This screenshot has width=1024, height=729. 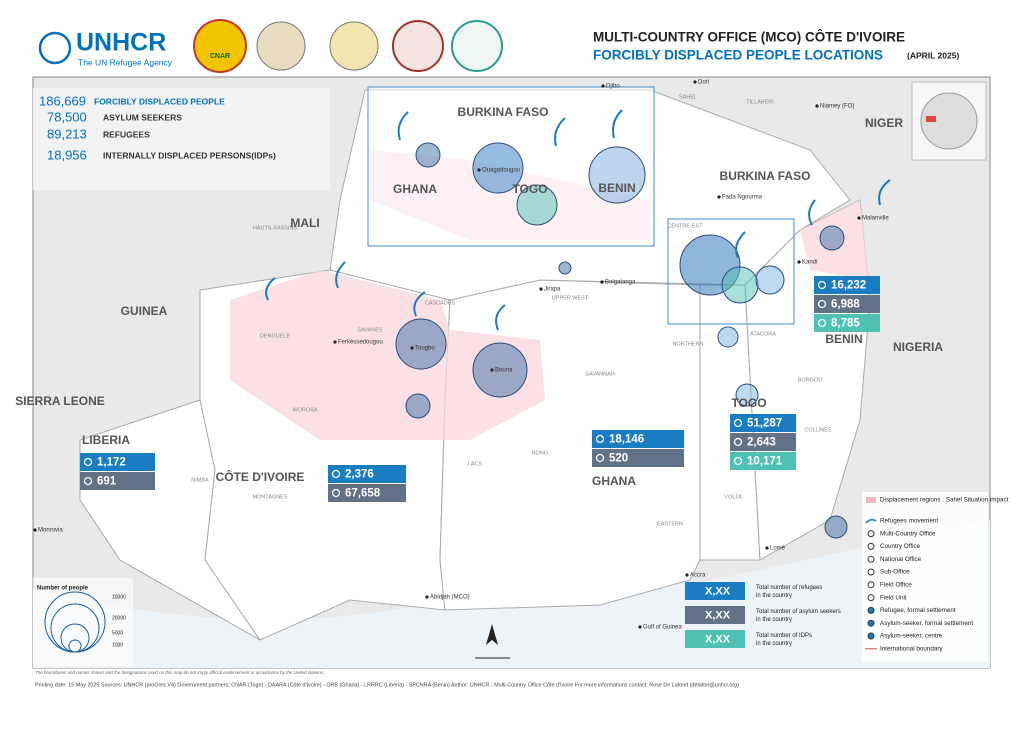 I want to click on place-label: Dori, so click(x=703, y=83).